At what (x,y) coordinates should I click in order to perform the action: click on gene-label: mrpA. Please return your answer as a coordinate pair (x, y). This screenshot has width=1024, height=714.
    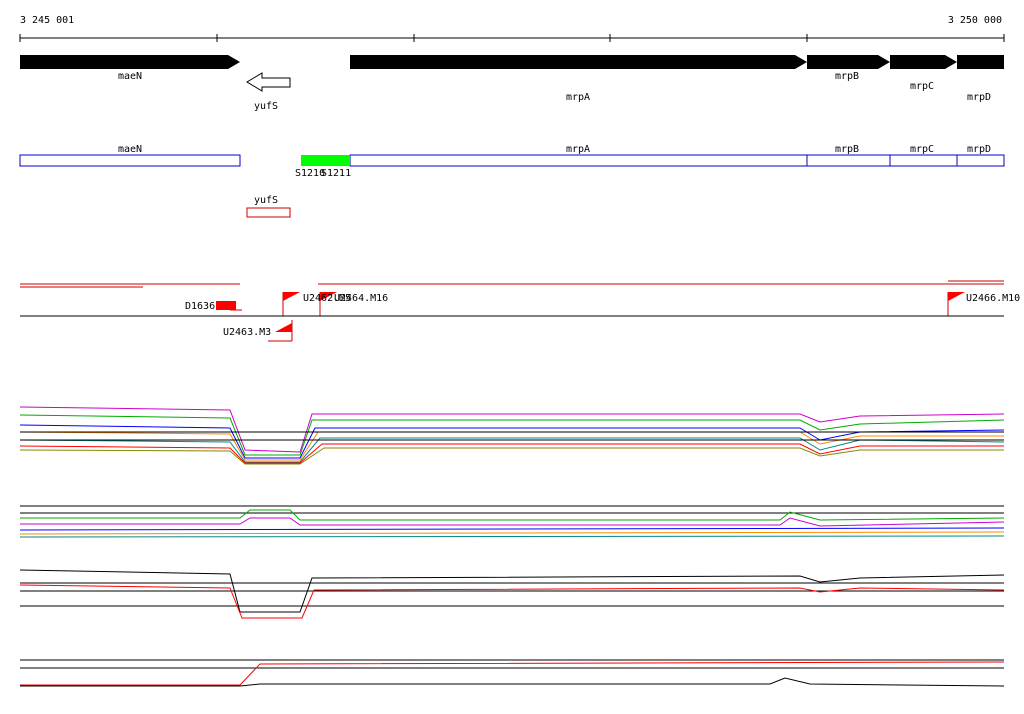
    Looking at the image, I should click on (578, 97).